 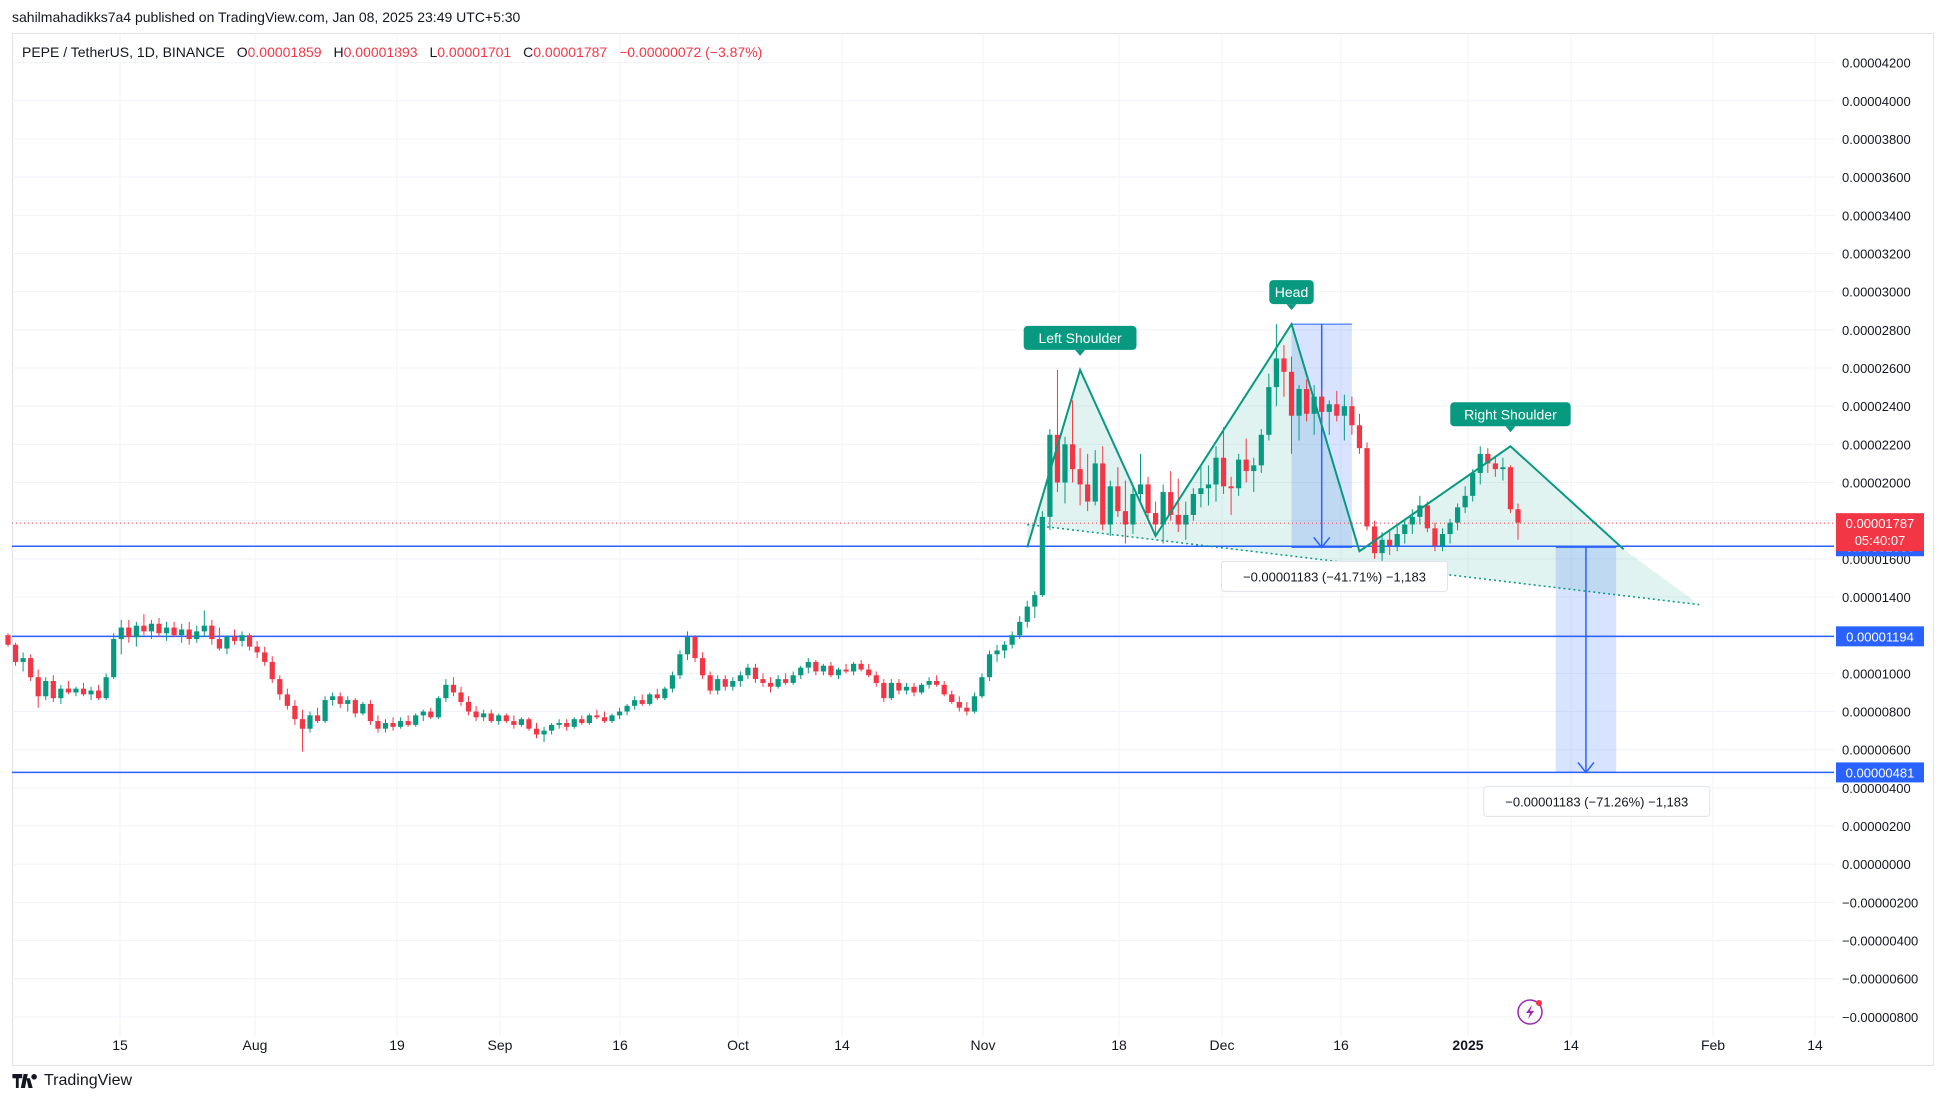 What do you see at coordinates (284, 52) in the screenshot?
I see `open-value: 0.00001859` at bounding box center [284, 52].